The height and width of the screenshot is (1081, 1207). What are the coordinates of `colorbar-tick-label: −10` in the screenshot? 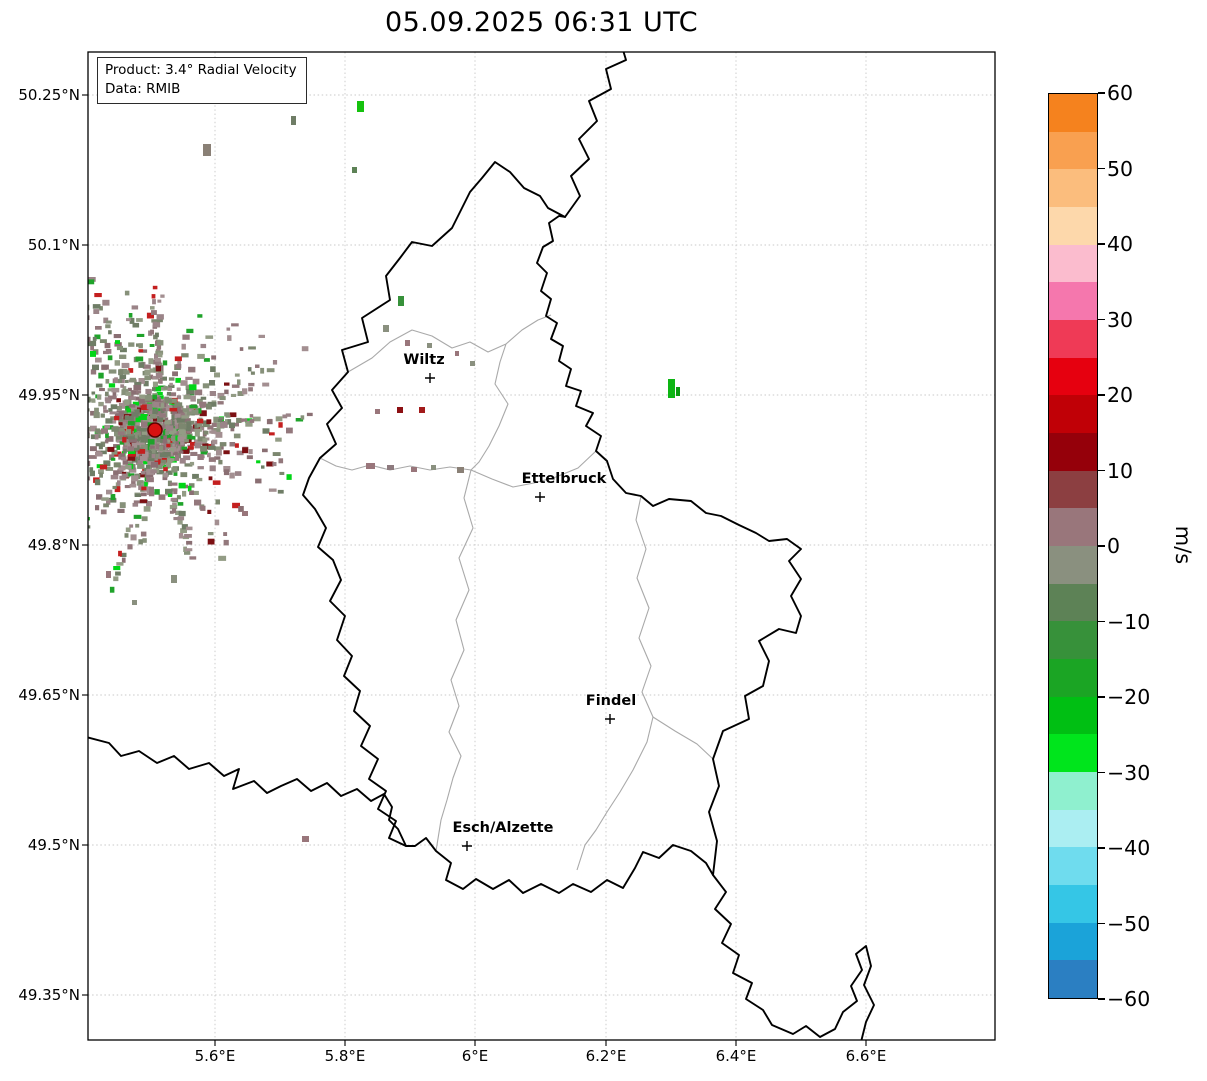 It's located at (1129, 621).